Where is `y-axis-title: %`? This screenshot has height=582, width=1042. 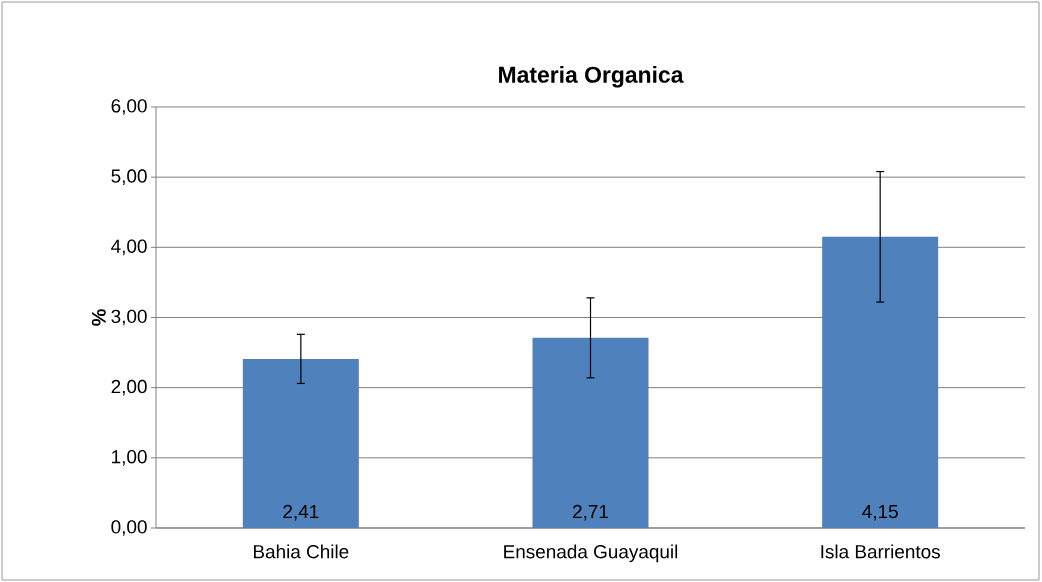
y-axis-title: % is located at coordinates (98, 317).